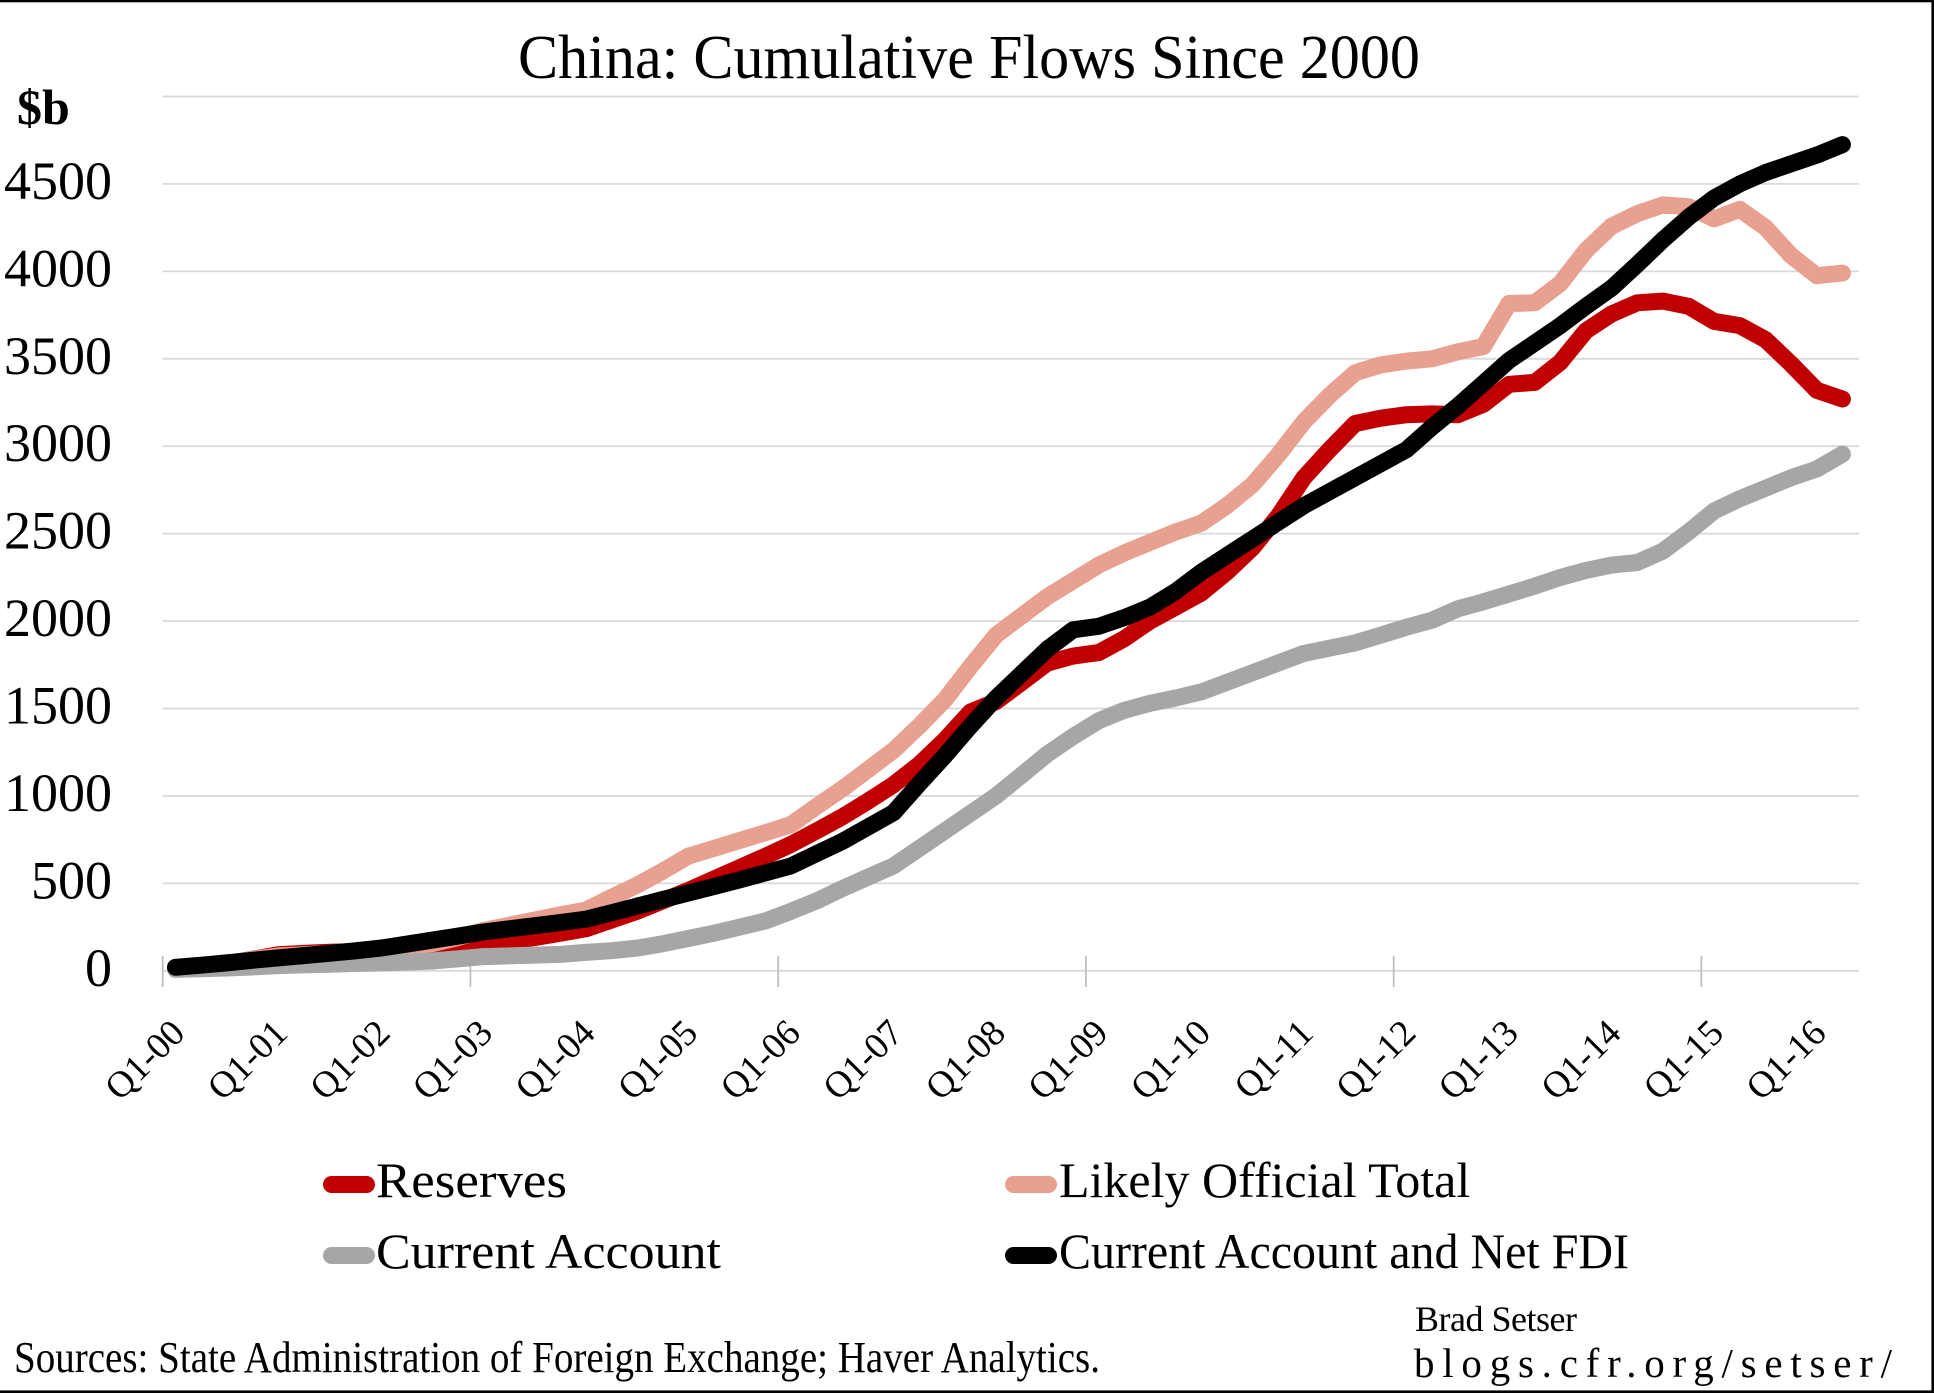 Image resolution: width=1934 pixels, height=1393 pixels. Describe the element at coordinates (1653, 1363) in the screenshot. I see `svg-text: blogs.cfr.org/setser/` at that location.